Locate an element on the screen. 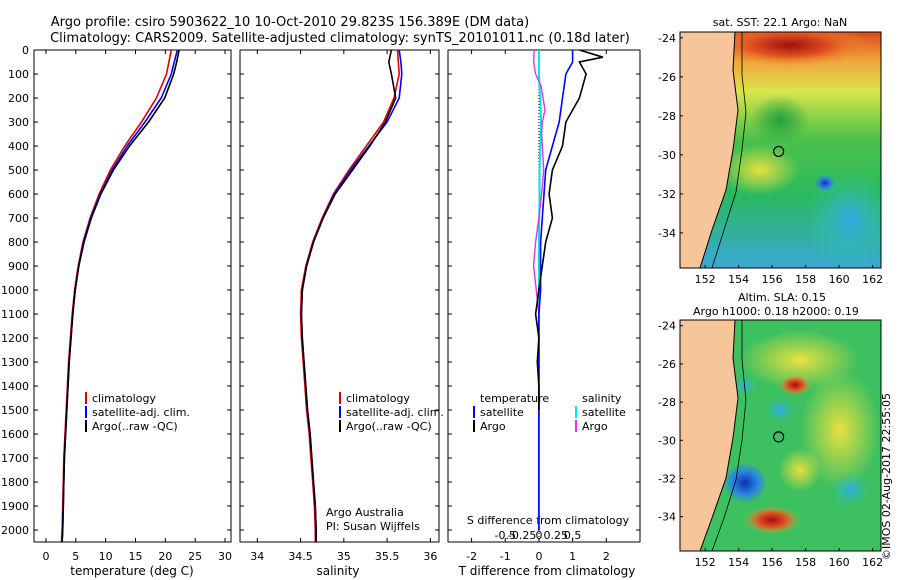 The image size is (900, 580). sal-legend-label-satellite: satellite-adj. clim. is located at coordinates (395, 412).